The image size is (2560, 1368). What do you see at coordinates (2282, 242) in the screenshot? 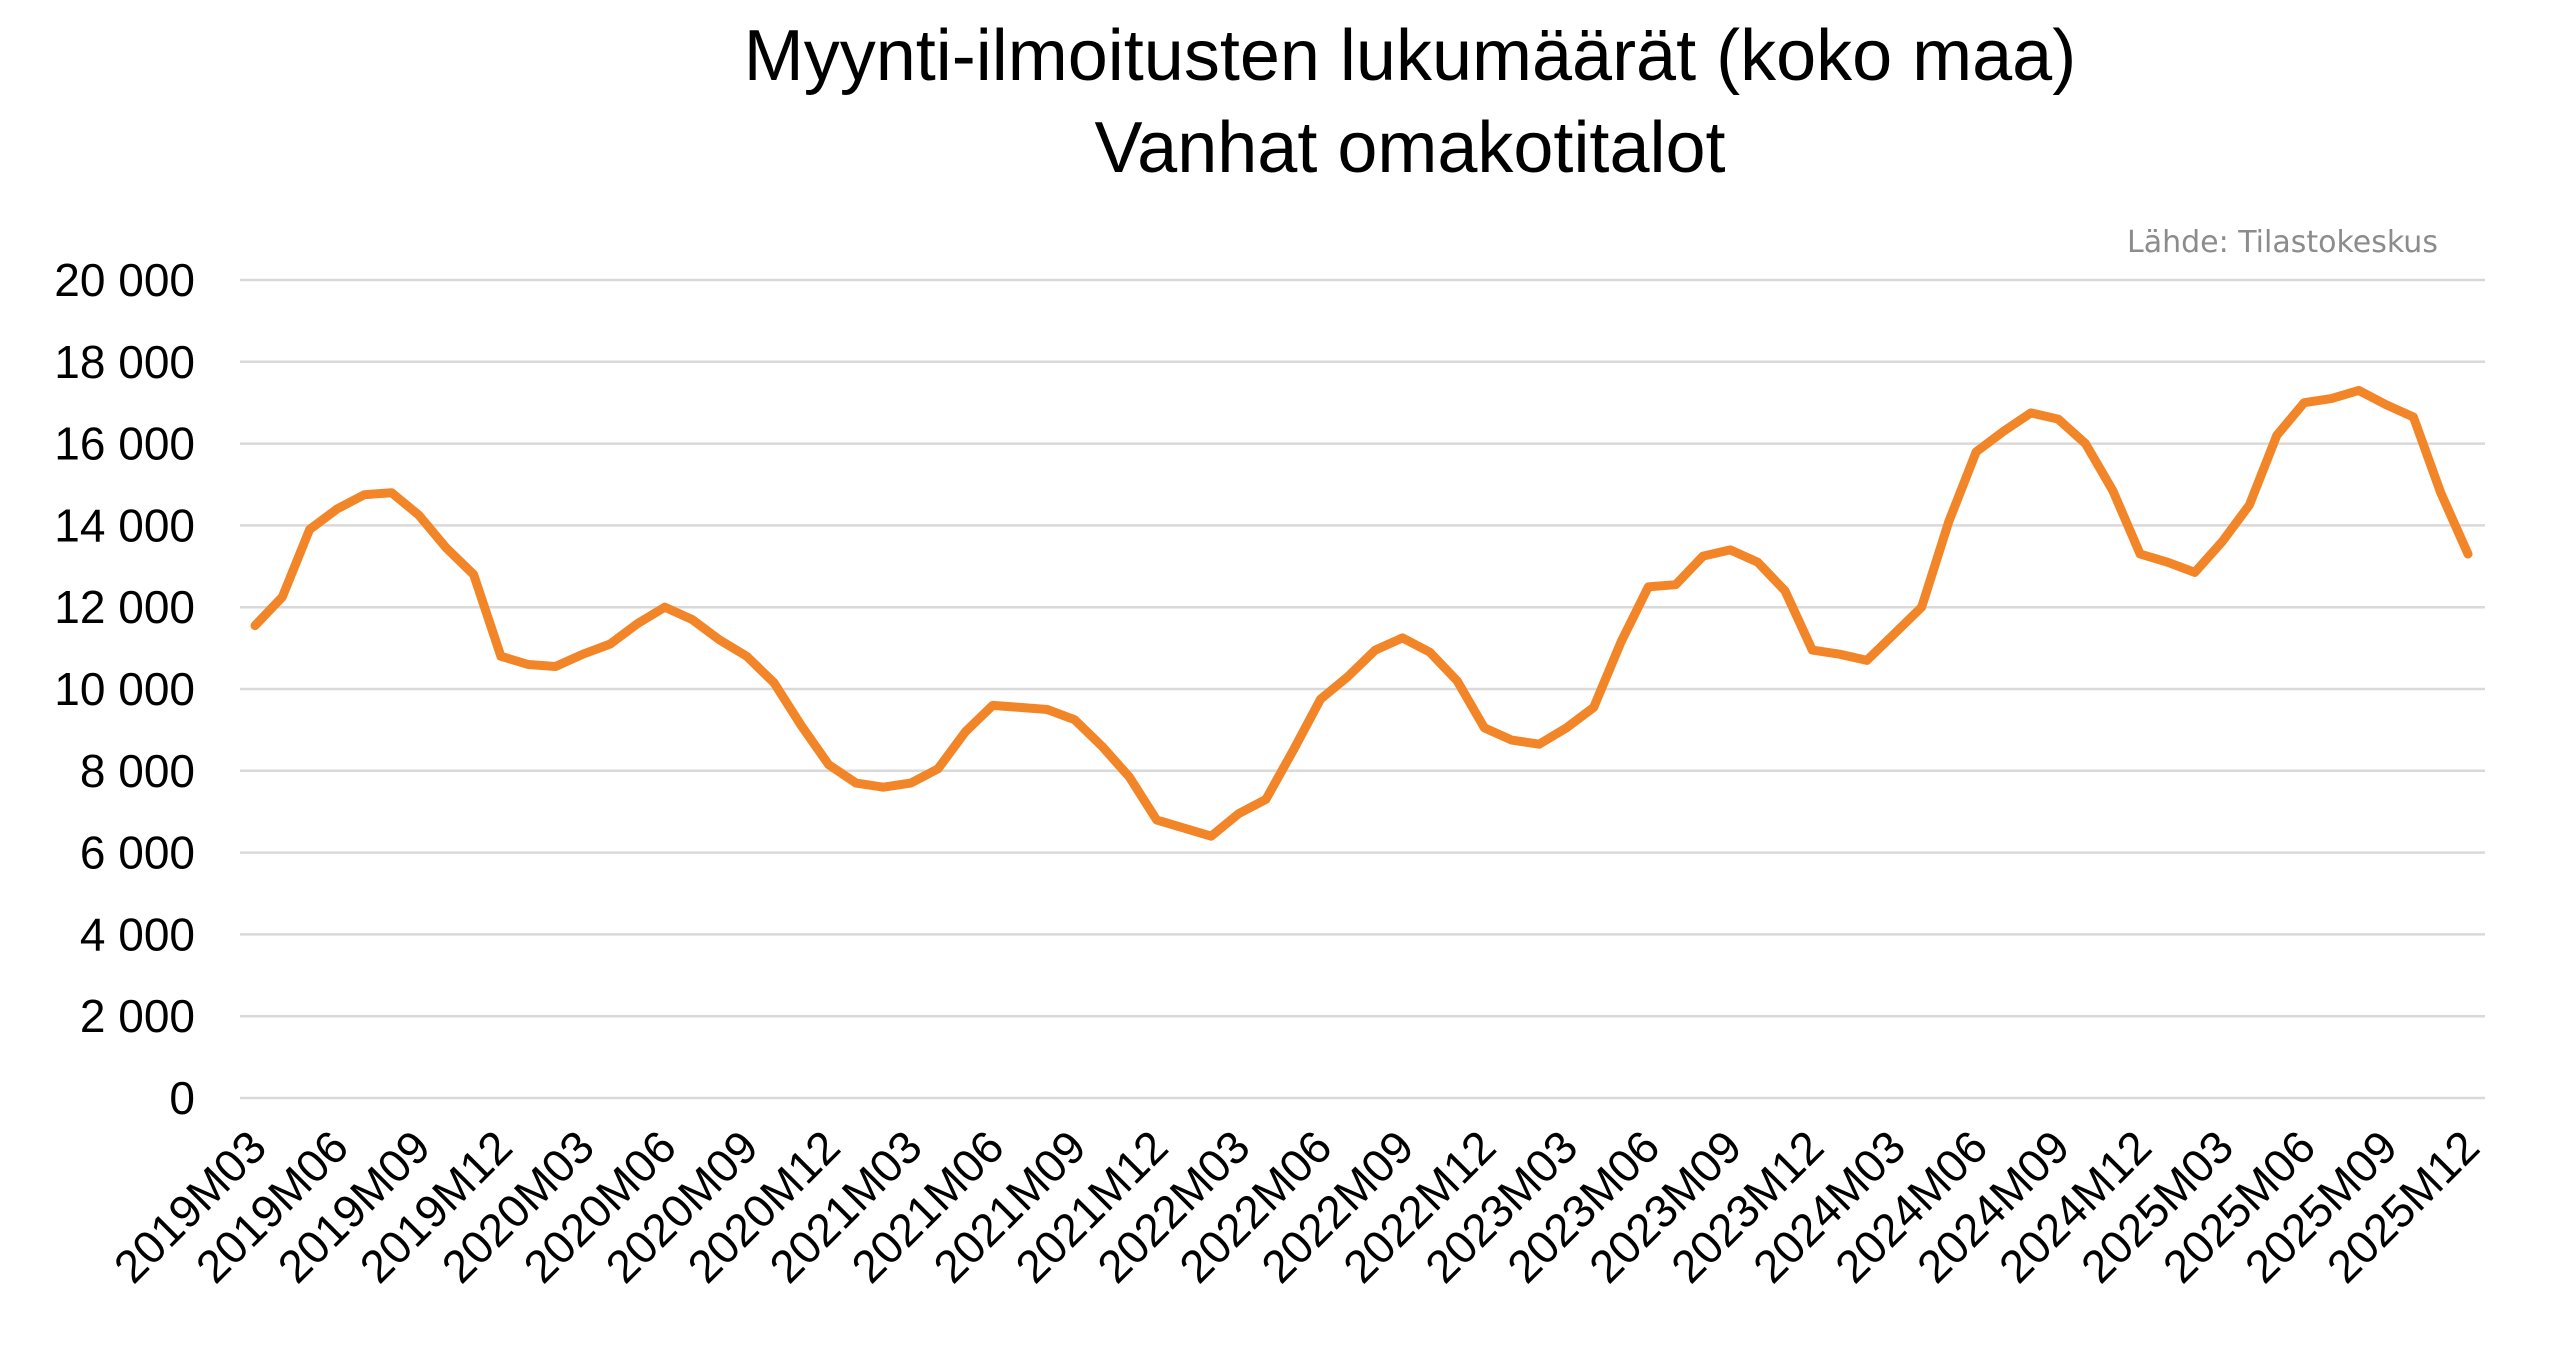
I see `source-note: Lähde: Tilastokeskus` at bounding box center [2282, 242].